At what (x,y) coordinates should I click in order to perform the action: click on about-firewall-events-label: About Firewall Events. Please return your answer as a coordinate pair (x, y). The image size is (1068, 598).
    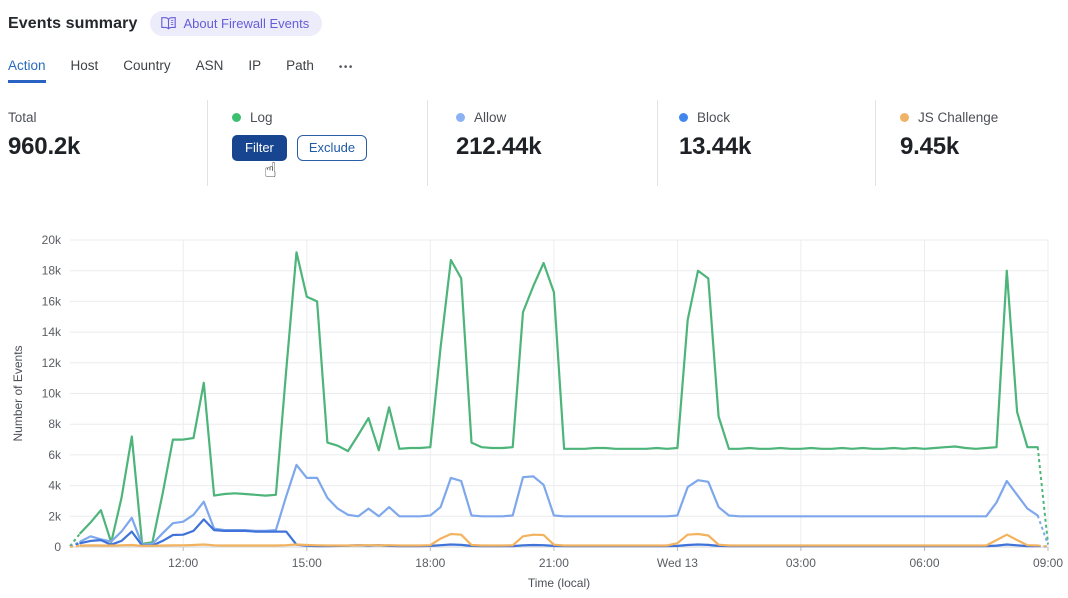
    Looking at the image, I should click on (246, 23).